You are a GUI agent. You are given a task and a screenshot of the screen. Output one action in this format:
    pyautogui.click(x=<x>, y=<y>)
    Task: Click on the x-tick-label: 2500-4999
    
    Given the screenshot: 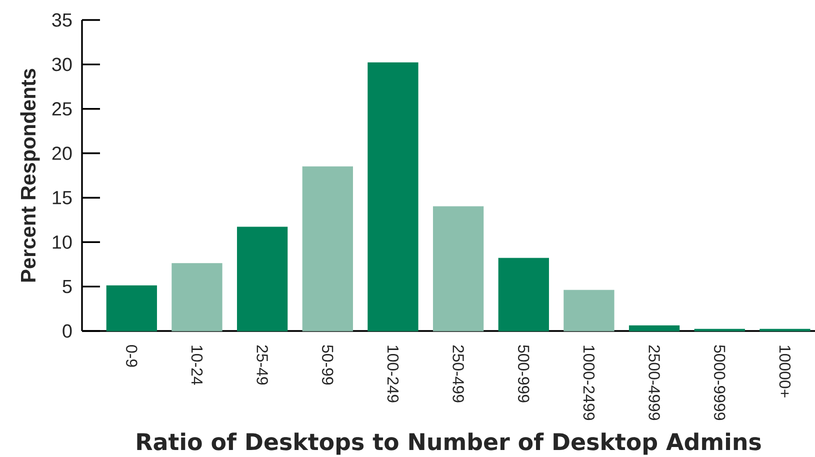 What is the action you would take?
    pyautogui.click(x=654, y=382)
    